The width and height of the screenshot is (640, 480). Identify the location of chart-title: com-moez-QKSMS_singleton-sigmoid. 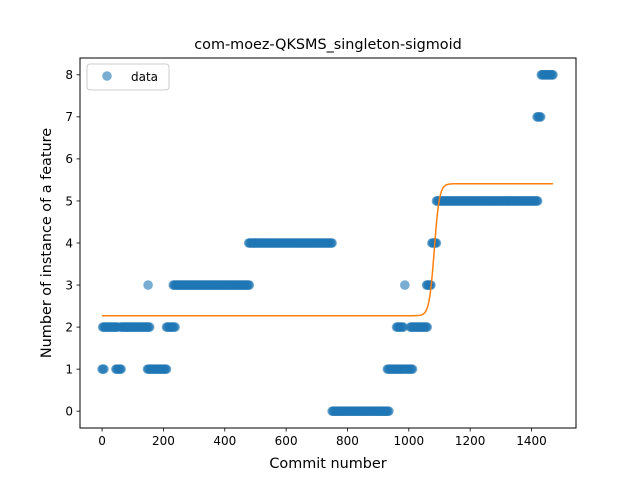
(327, 45).